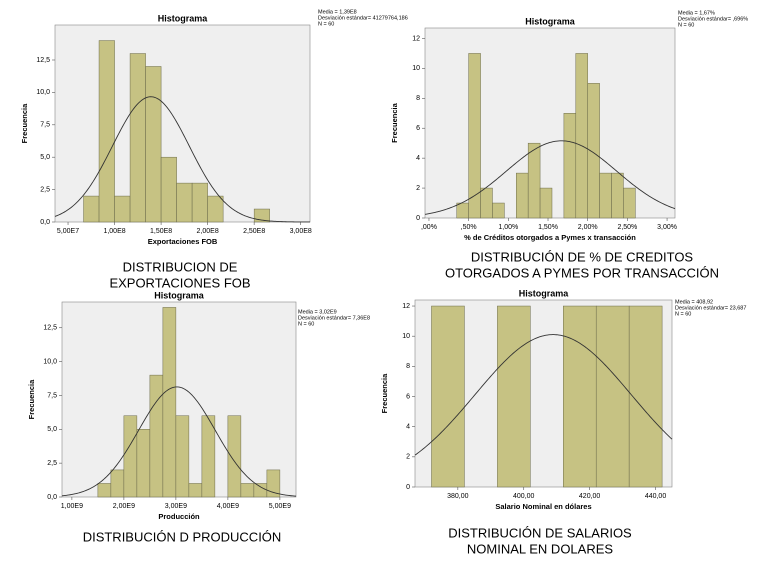 The width and height of the screenshot is (783, 561). I want to click on x-tick-label: 2,00E9, so click(124, 506).